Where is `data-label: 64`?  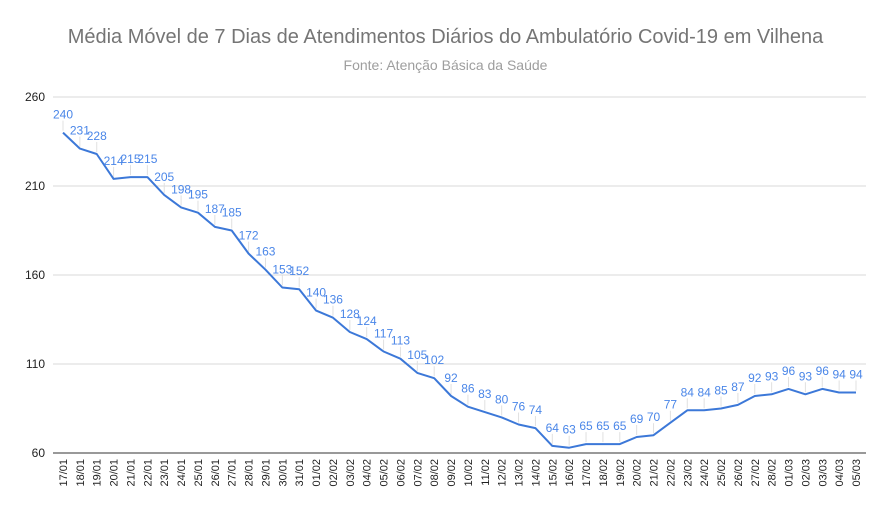 data-label: 64 is located at coordinates (553, 428).